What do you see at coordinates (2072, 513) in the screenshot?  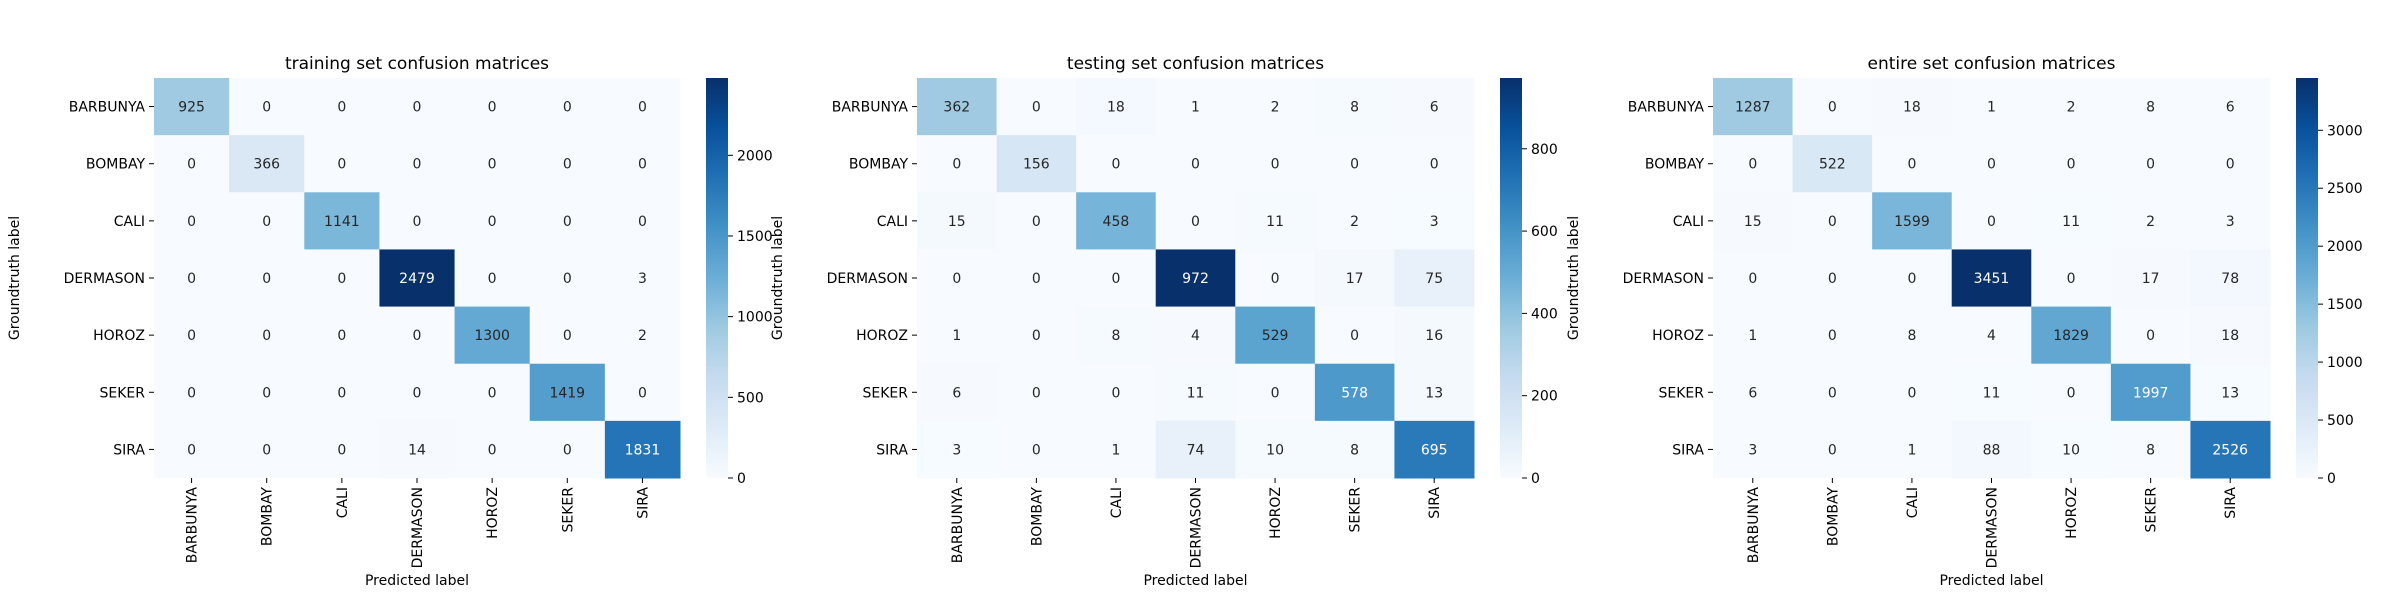 I see `x-tick-label: HOROZ` at bounding box center [2072, 513].